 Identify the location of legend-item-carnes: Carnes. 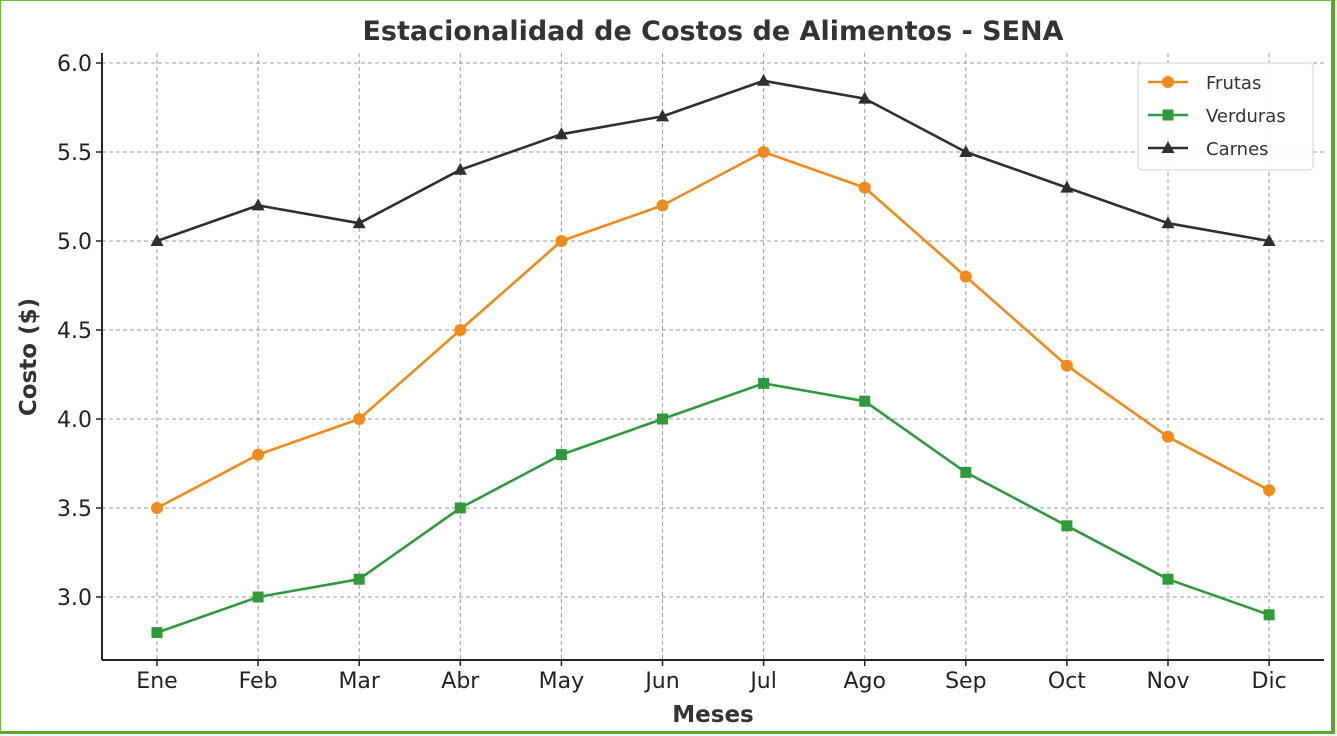
(1208, 149).